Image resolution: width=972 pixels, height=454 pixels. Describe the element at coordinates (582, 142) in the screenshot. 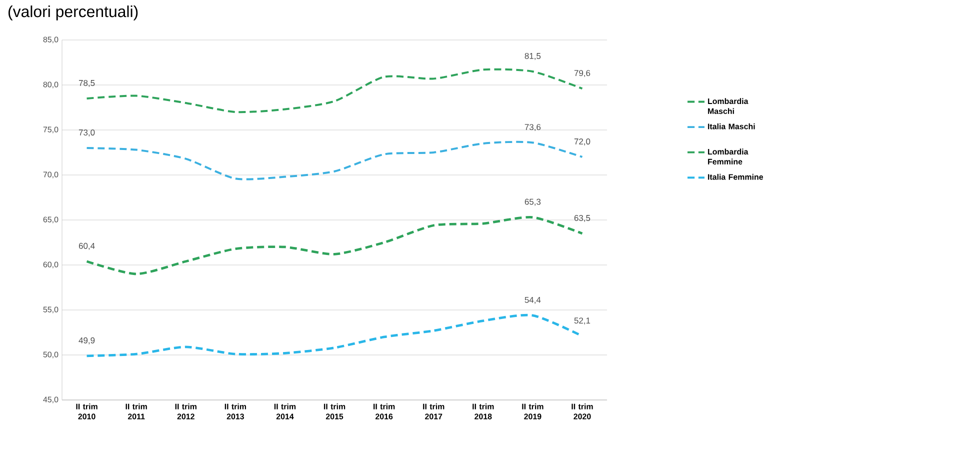

I see `data-label: 72,0` at that location.